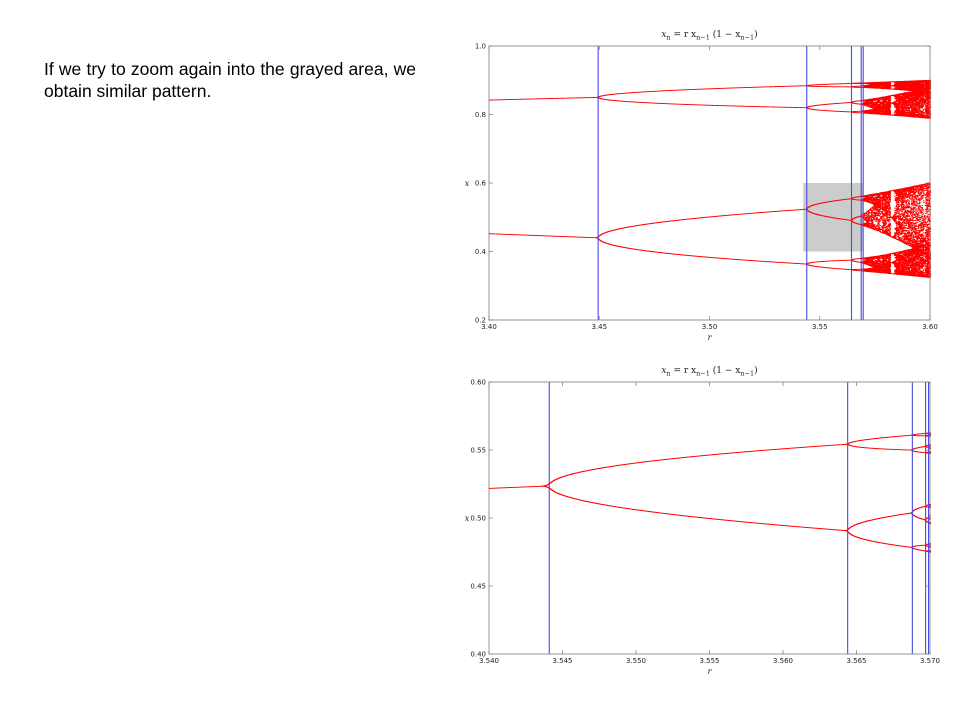 The width and height of the screenshot is (960, 720). Describe the element at coordinates (599, 327) in the screenshot. I see `x-tick-label: 3.45` at that location.